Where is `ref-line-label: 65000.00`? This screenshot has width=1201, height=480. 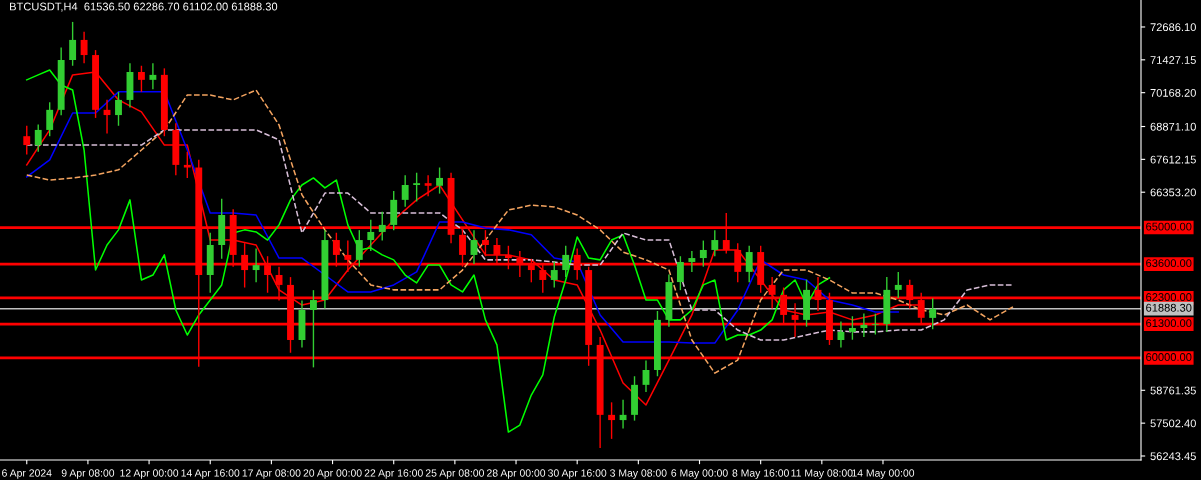 ref-line-label: 65000.00 is located at coordinates (1169, 226).